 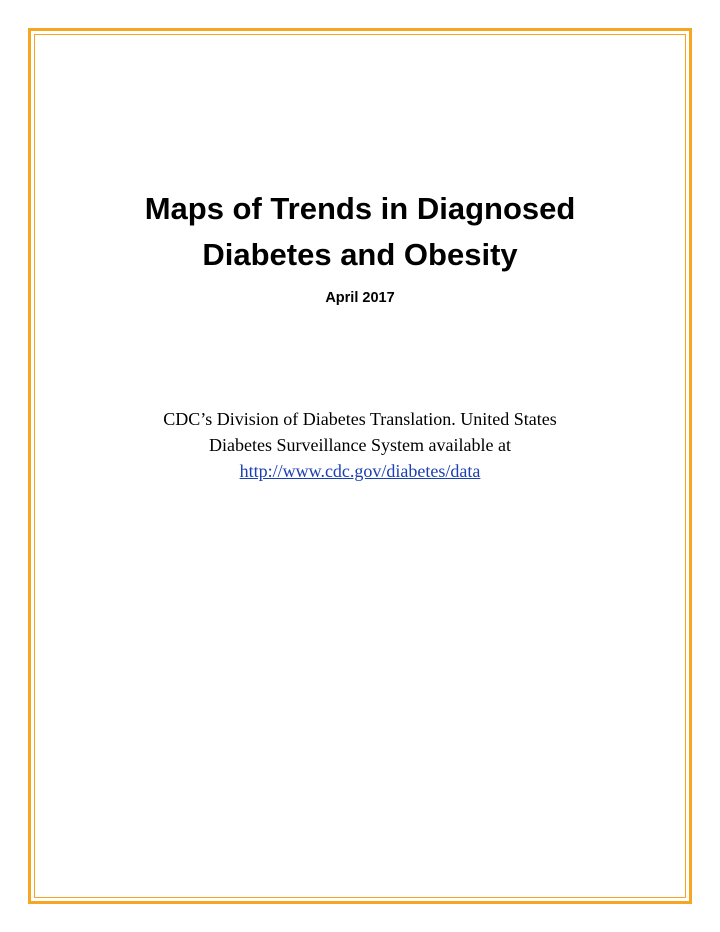 I want to click on data-link: http://www.cdc.gov/diabetes/data, so click(x=360, y=471).